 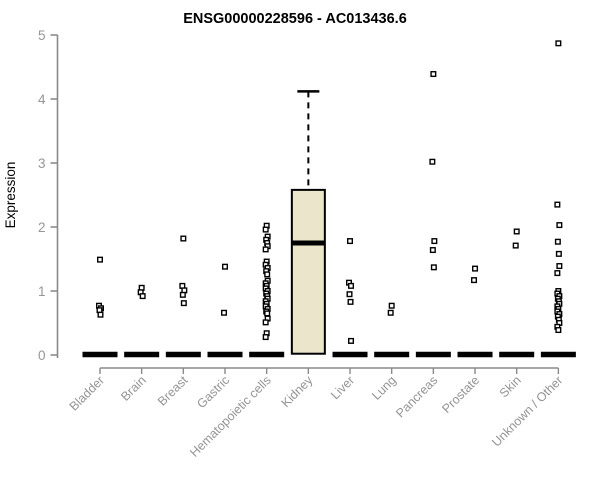 What do you see at coordinates (230, 416) in the screenshot?
I see `x-category-label: Hematopoietic cells` at bounding box center [230, 416].